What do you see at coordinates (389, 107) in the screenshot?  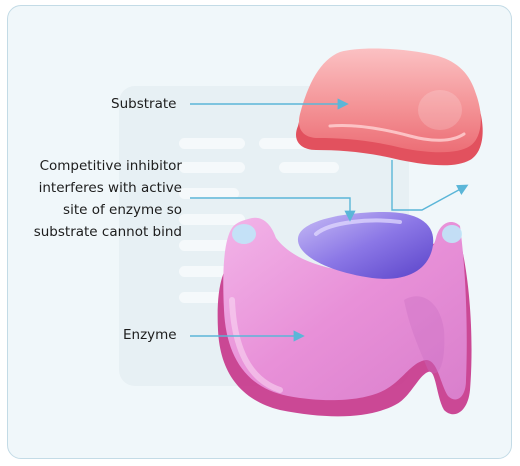 I see `substrate-shape` at bounding box center [389, 107].